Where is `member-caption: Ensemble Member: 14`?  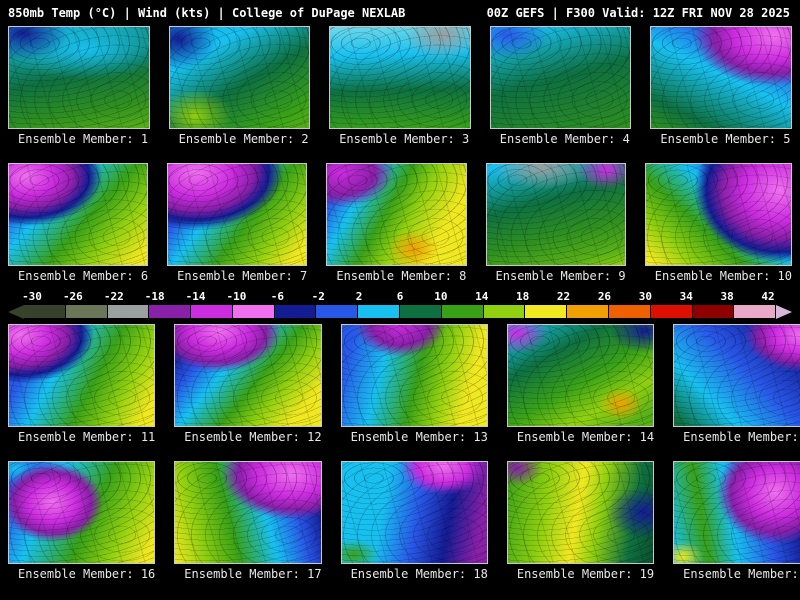 member-caption: Ensemble Member: 14 is located at coordinates (585, 437).